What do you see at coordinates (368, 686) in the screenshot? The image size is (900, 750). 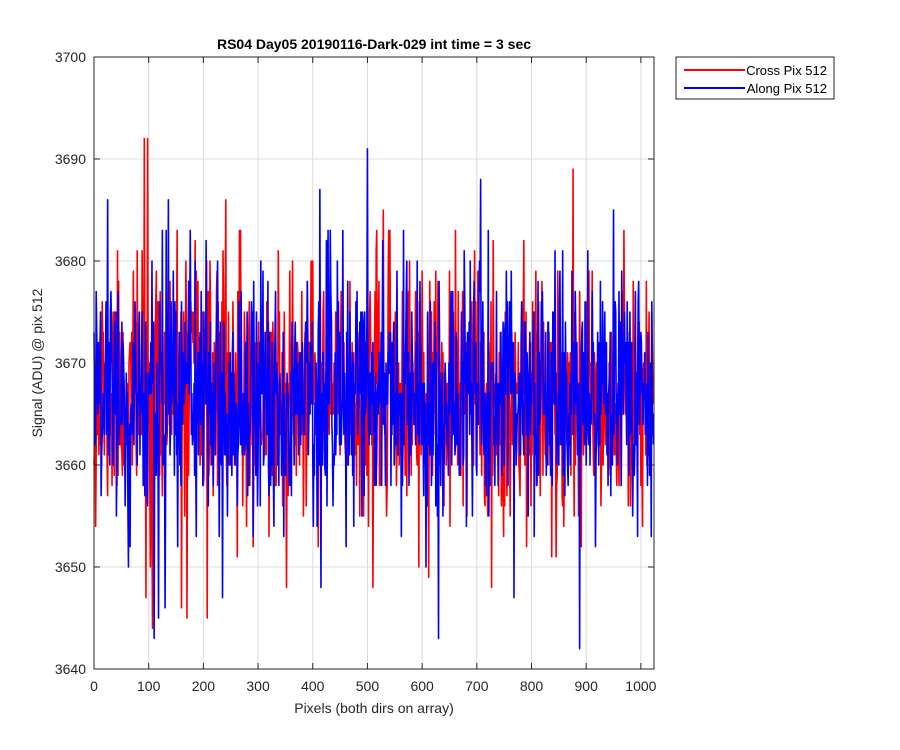 I see `x-tick-label: 500` at bounding box center [368, 686].